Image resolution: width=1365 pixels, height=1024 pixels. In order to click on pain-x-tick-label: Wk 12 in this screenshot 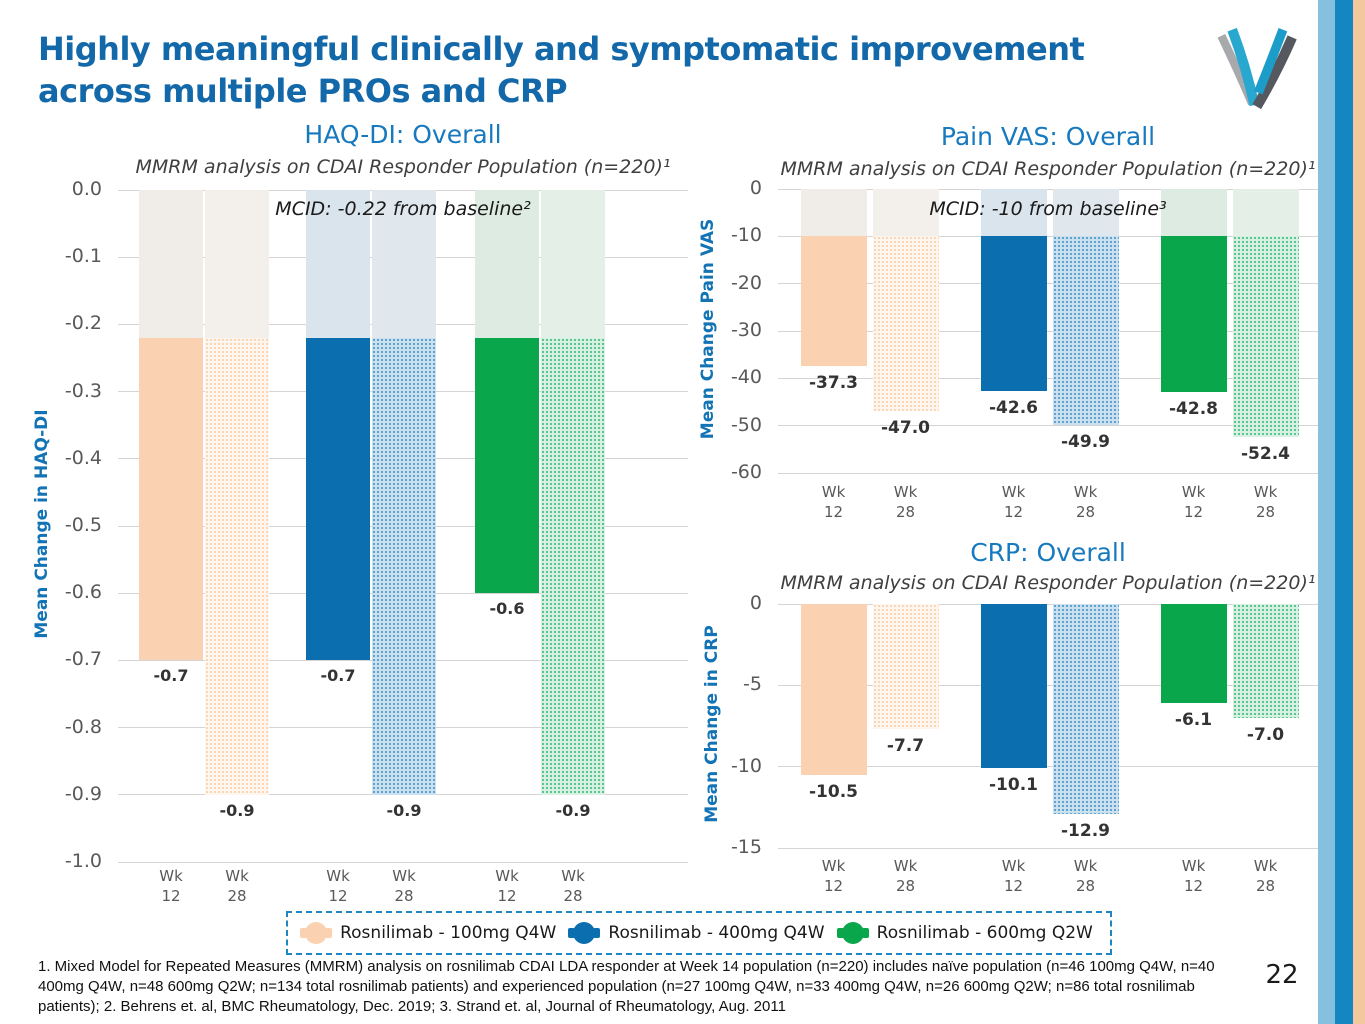, I will do `click(1194, 502)`.